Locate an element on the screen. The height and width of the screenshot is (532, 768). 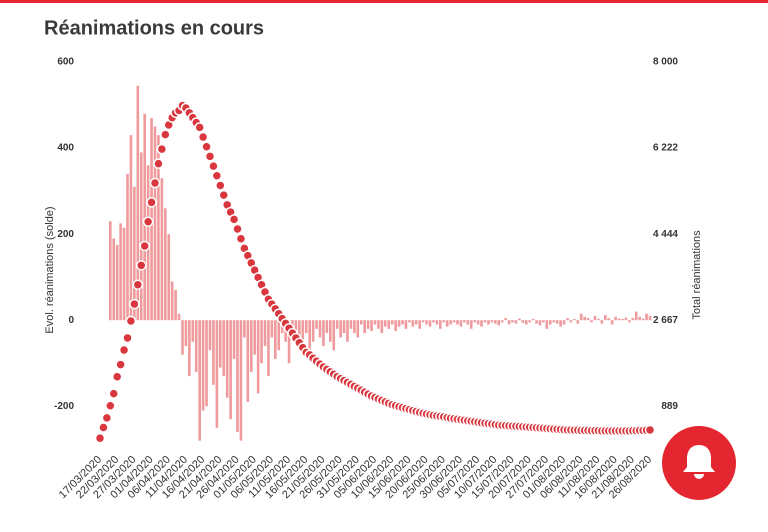
chart-title: Réanimations en cours is located at coordinates (154, 28).